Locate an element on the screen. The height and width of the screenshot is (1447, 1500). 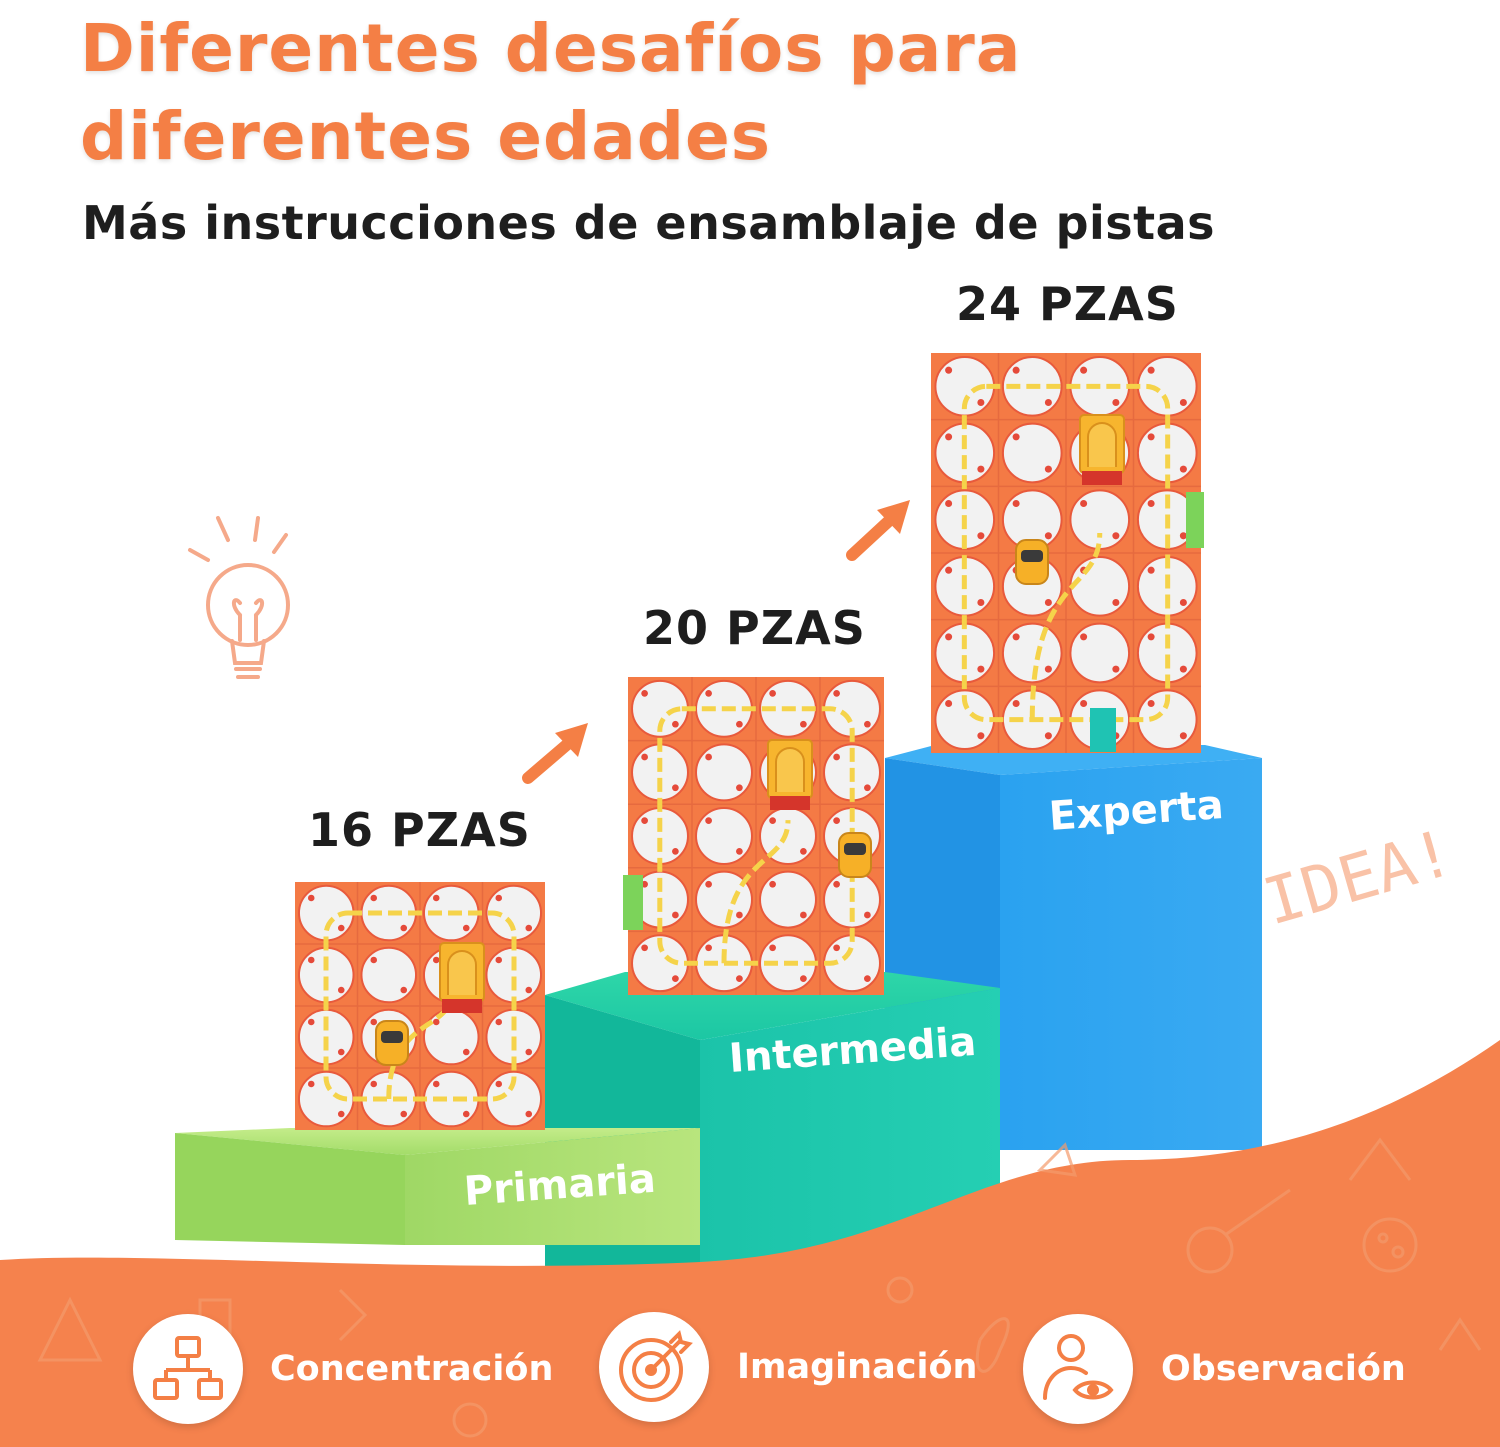
primaria-block-top is located at coordinates (437, 1141).